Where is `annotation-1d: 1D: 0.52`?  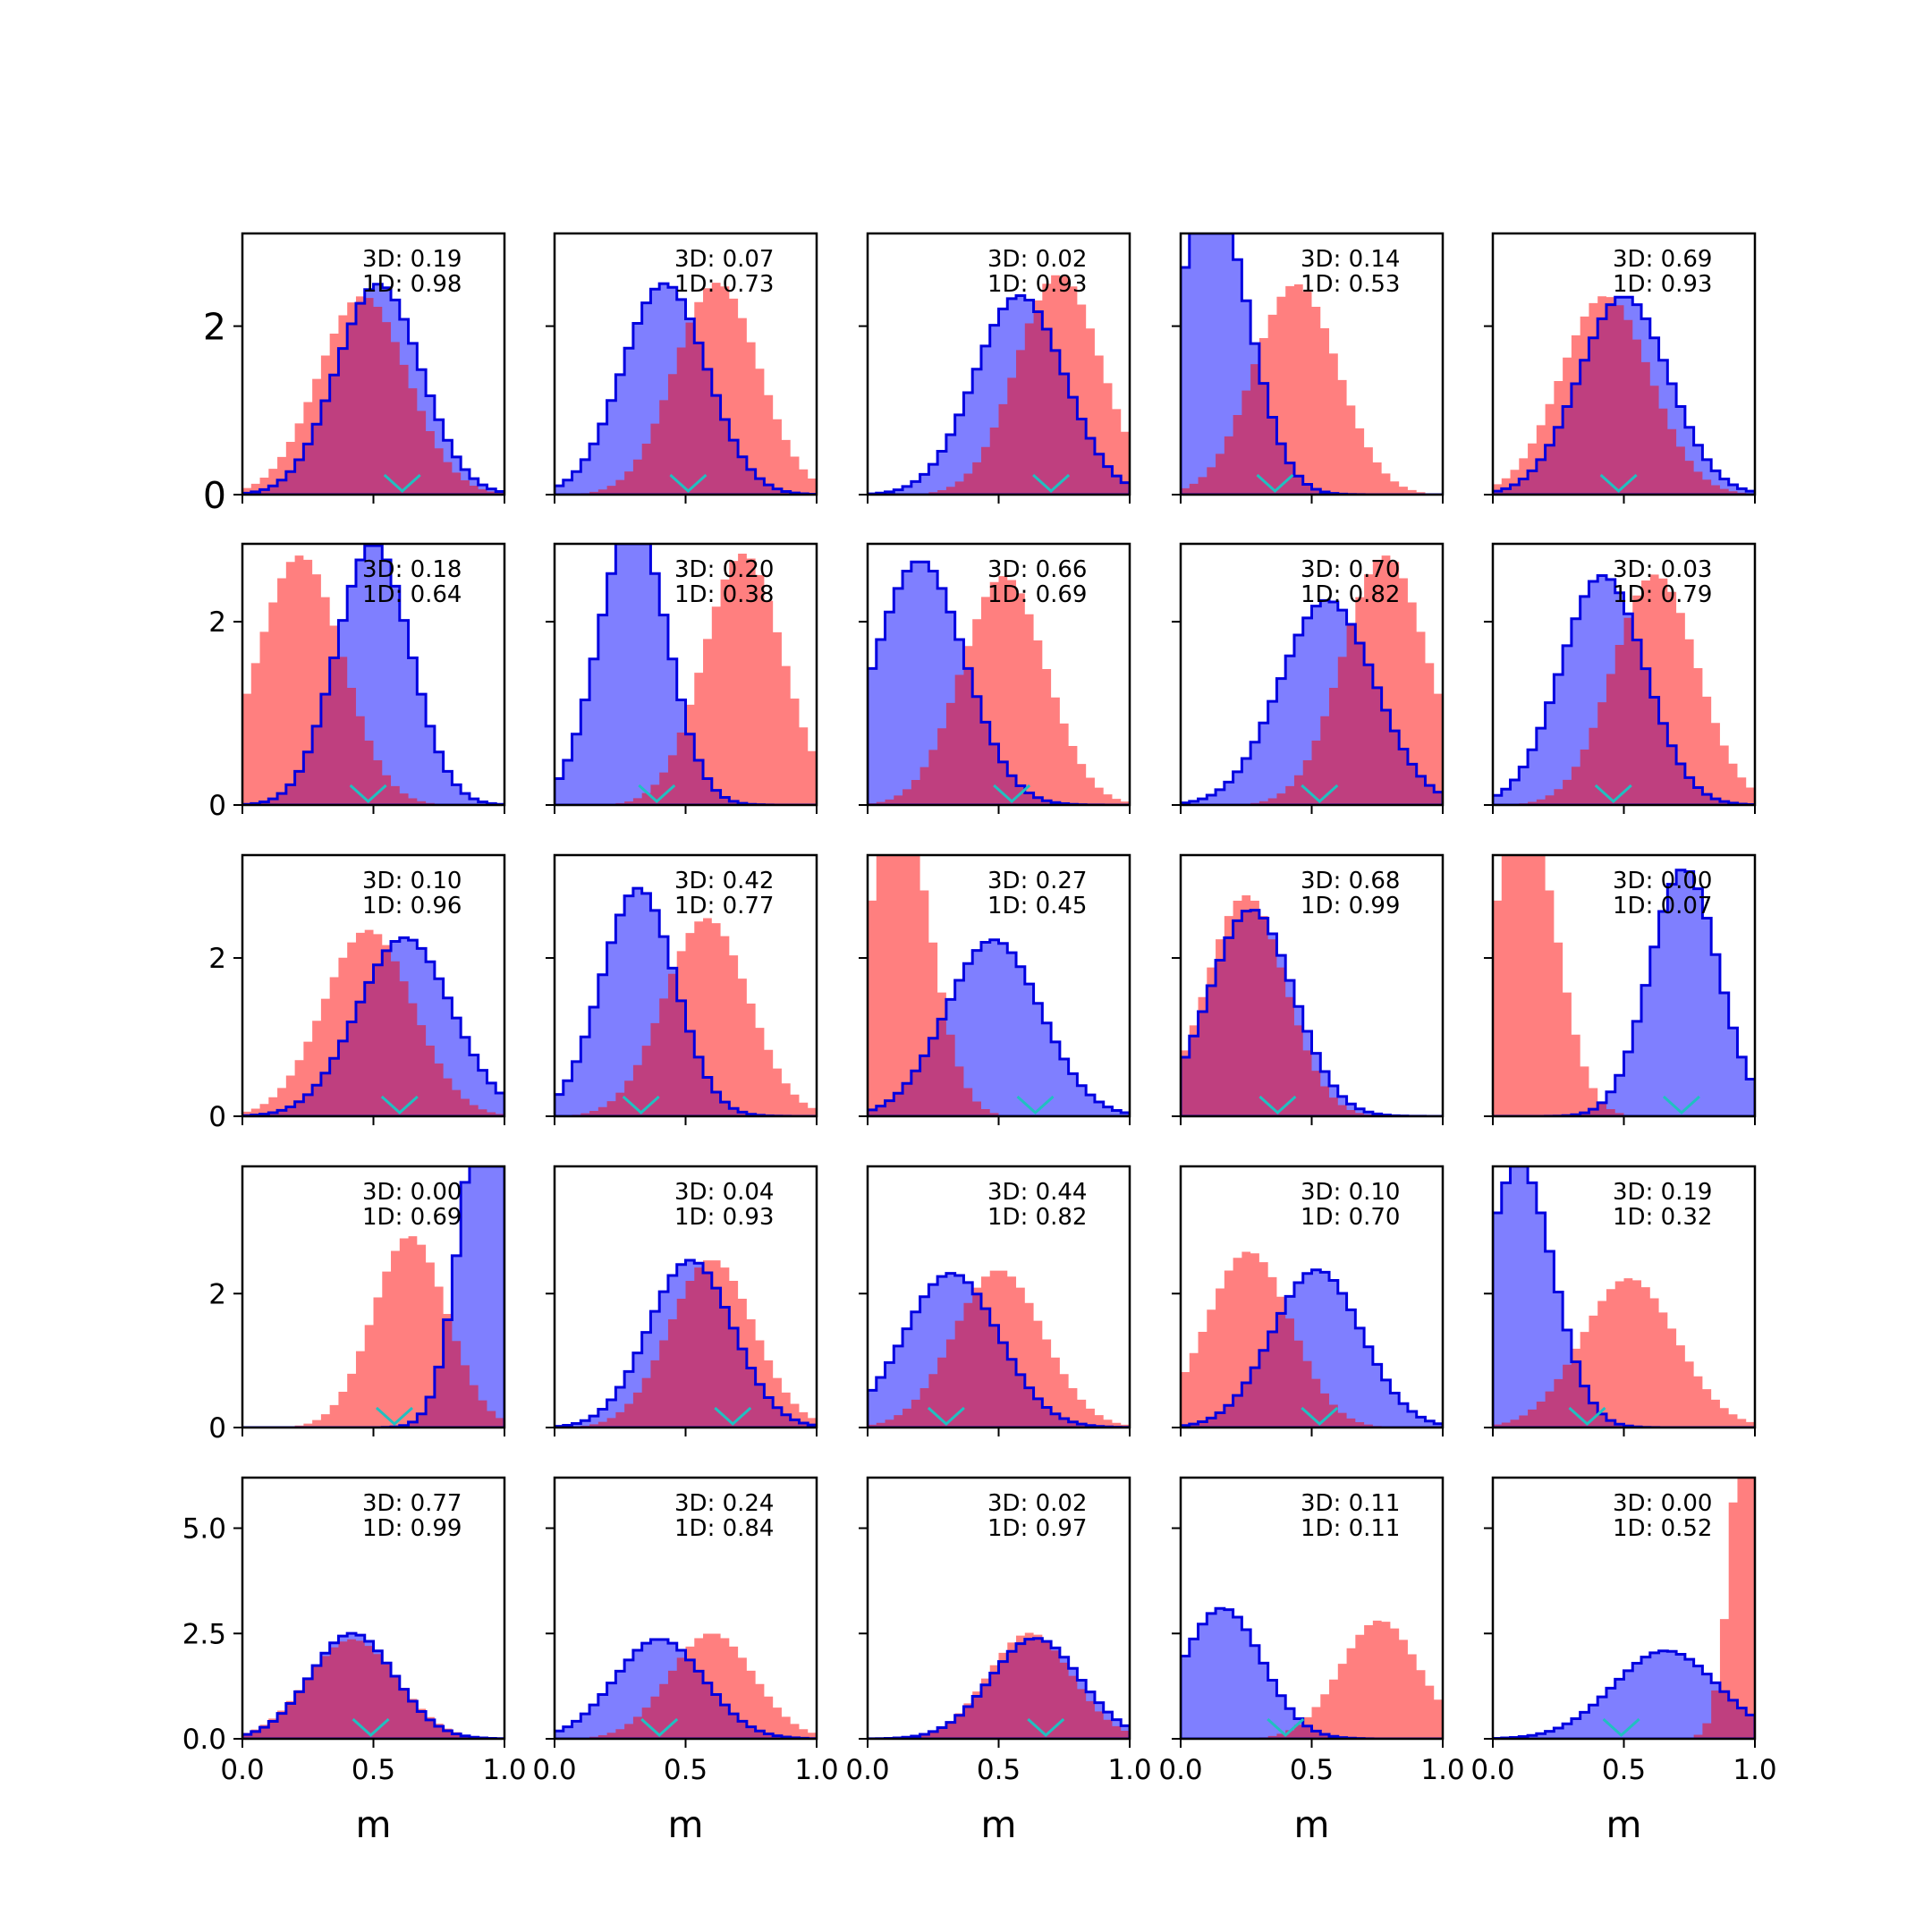
annotation-1d: 1D: 0.52 is located at coordinates (1662, 1528).